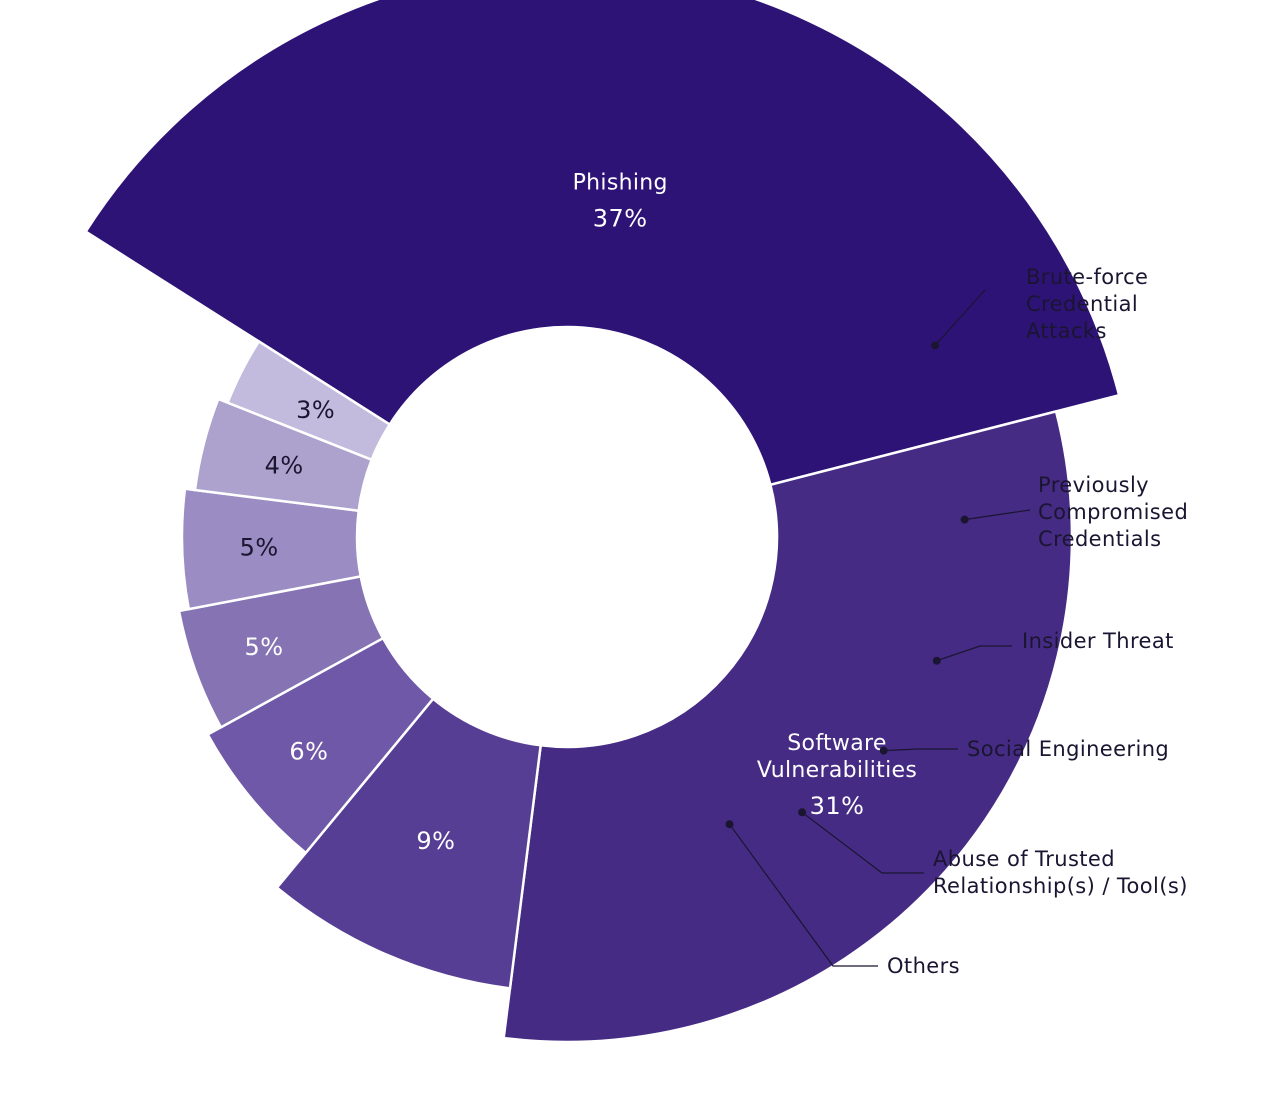 This screenshot has height=1117, width=1280. What do you see at coordinates (308, 752) in the screenshot?
I see `slice-value-previously-compromised-credentials: 6%` at bounding box center [308, 752].